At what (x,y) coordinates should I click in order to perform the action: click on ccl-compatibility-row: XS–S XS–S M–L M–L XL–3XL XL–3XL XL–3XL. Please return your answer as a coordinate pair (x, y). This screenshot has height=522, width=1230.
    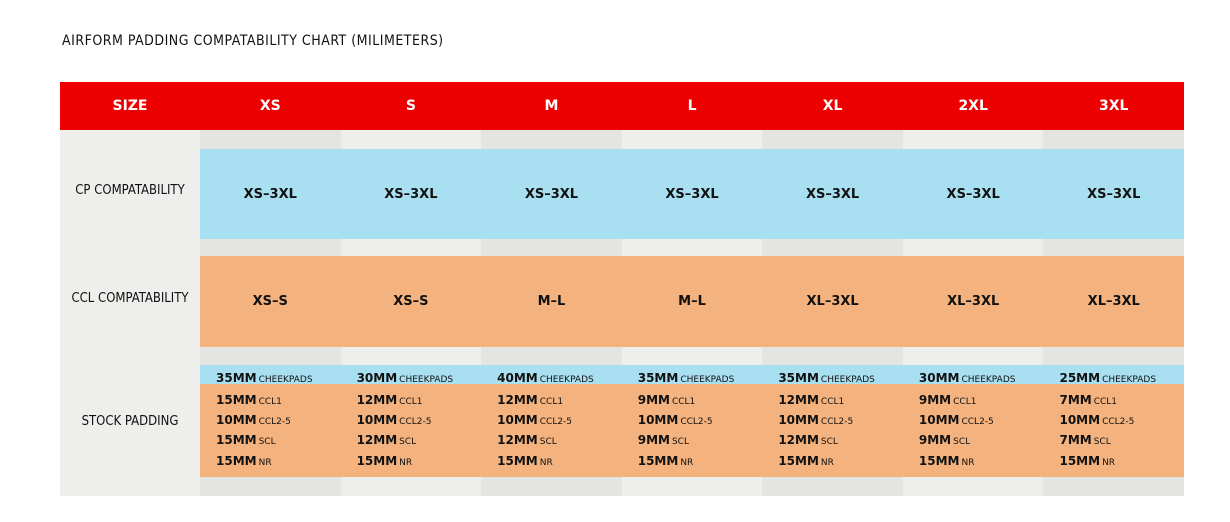
    Looking at the image, I should click on (692, 301).